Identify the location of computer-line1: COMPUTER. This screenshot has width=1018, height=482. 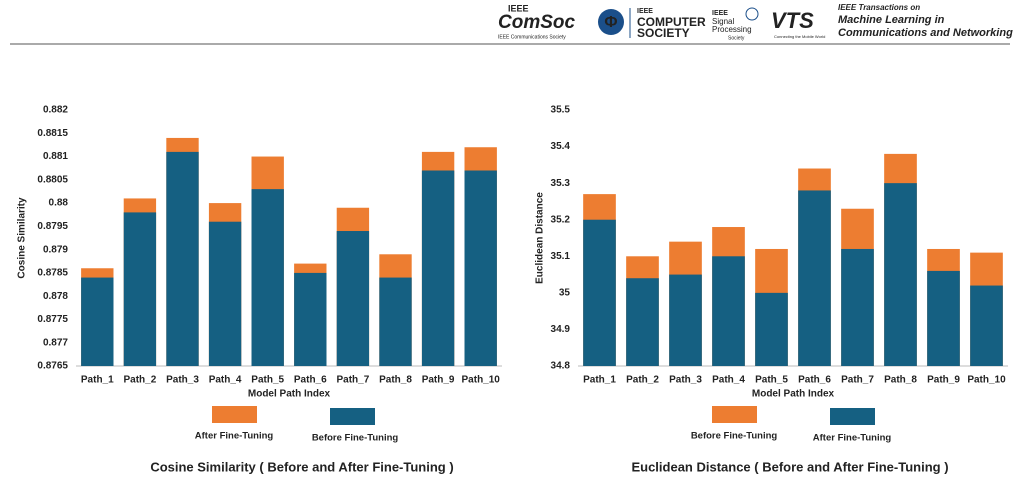
(671, 22).